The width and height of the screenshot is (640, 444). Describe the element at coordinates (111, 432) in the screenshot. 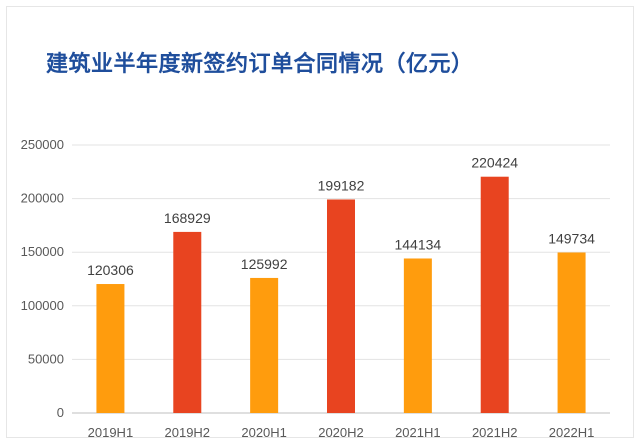

I see `x-tick-label: 2019H1` at that location.